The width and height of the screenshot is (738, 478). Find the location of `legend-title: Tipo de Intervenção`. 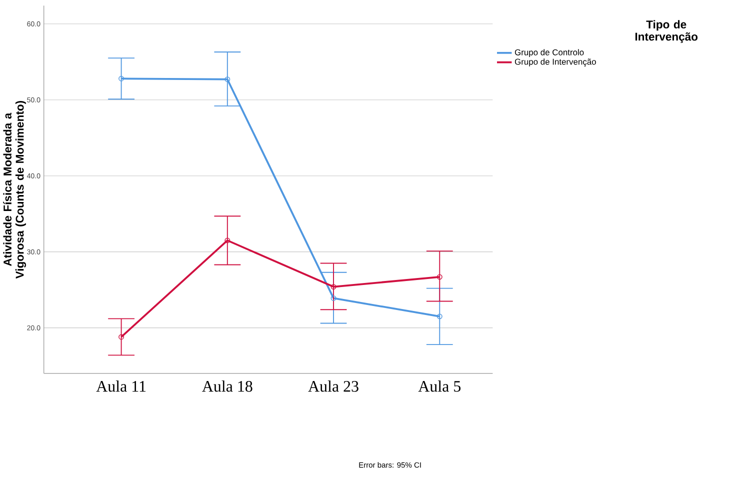

legend-title: Tipo de Intervenção is located at coordinates (666, 31).